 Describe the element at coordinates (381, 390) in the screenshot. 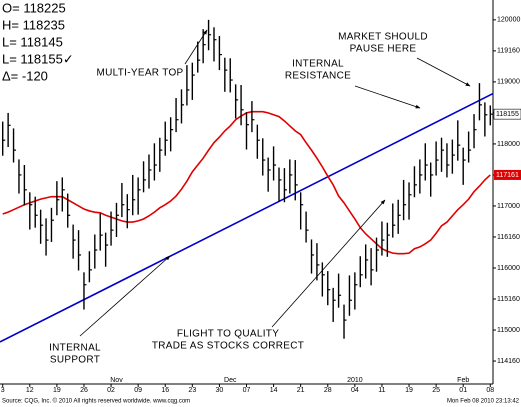

I see `x-tick-label: 11` at that location.